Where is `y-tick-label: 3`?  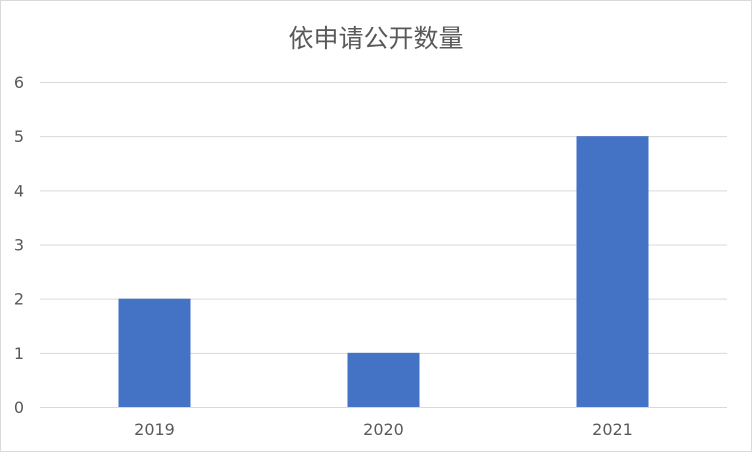
y-tick-label: 3 is located at coordinates (19, 245).